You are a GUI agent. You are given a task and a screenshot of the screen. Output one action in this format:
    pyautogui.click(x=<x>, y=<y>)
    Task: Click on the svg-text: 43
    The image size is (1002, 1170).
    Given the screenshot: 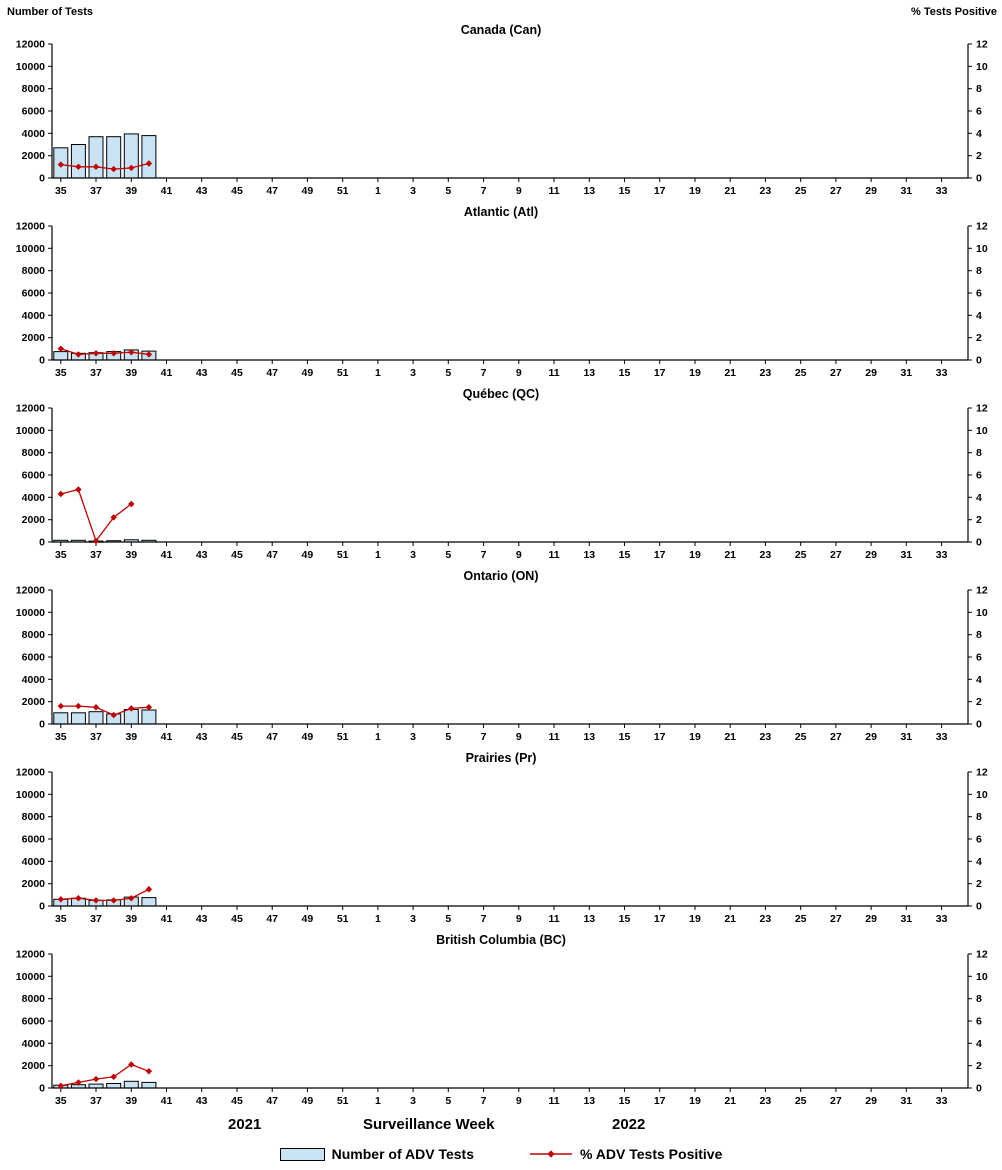 What is the action you would take?
    pyautogui.click(x=202, y=1101)
    